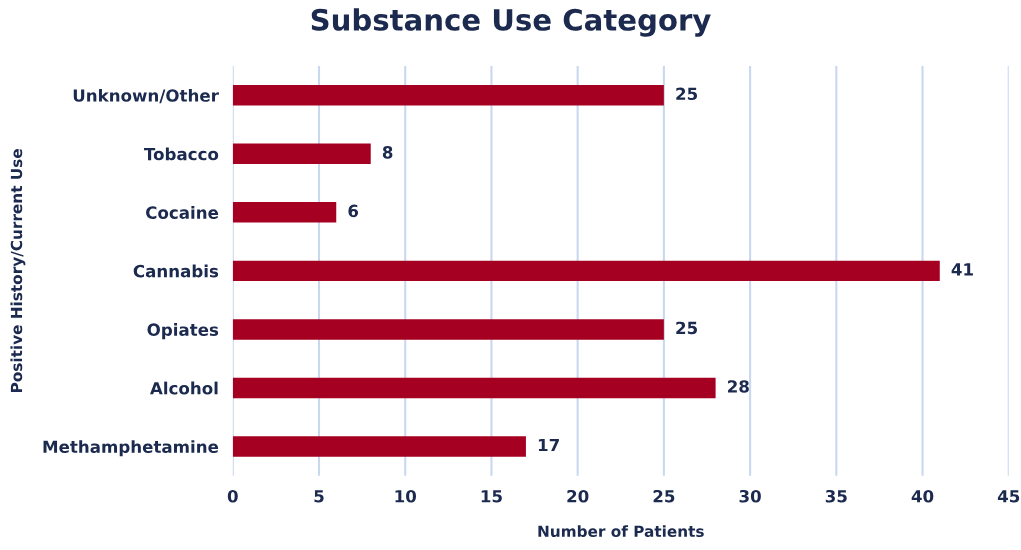  I want to click on y-tick-label: Methamphetamine, so click(131, 448).